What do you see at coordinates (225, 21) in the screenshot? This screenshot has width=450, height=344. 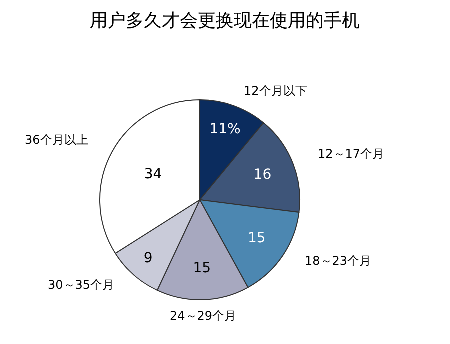 I see `chart-title: 用户多久才会更换现在使用的手机` at bounding box center [225, 21].